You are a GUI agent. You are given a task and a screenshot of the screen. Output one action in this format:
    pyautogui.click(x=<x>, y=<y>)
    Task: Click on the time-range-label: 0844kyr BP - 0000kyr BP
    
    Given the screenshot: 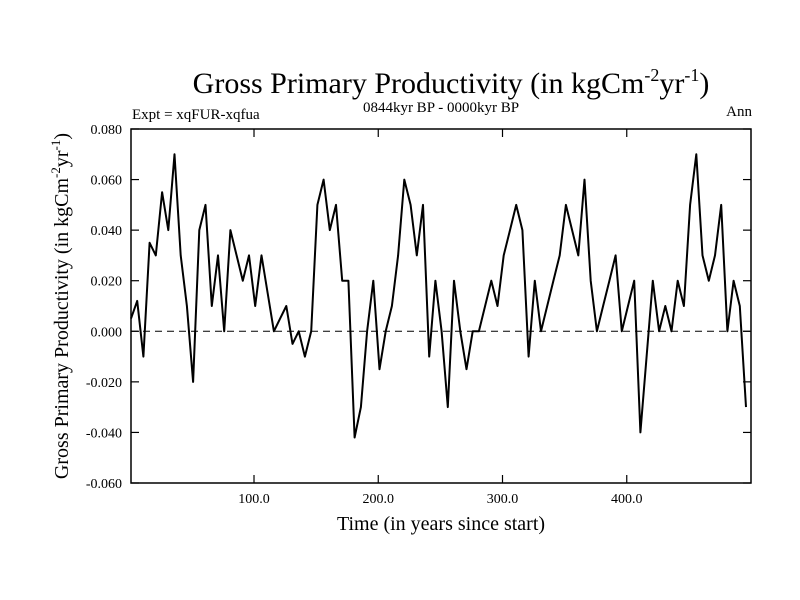 What is the action you would take?
    pyautogui.click(x=441, y=108)
    